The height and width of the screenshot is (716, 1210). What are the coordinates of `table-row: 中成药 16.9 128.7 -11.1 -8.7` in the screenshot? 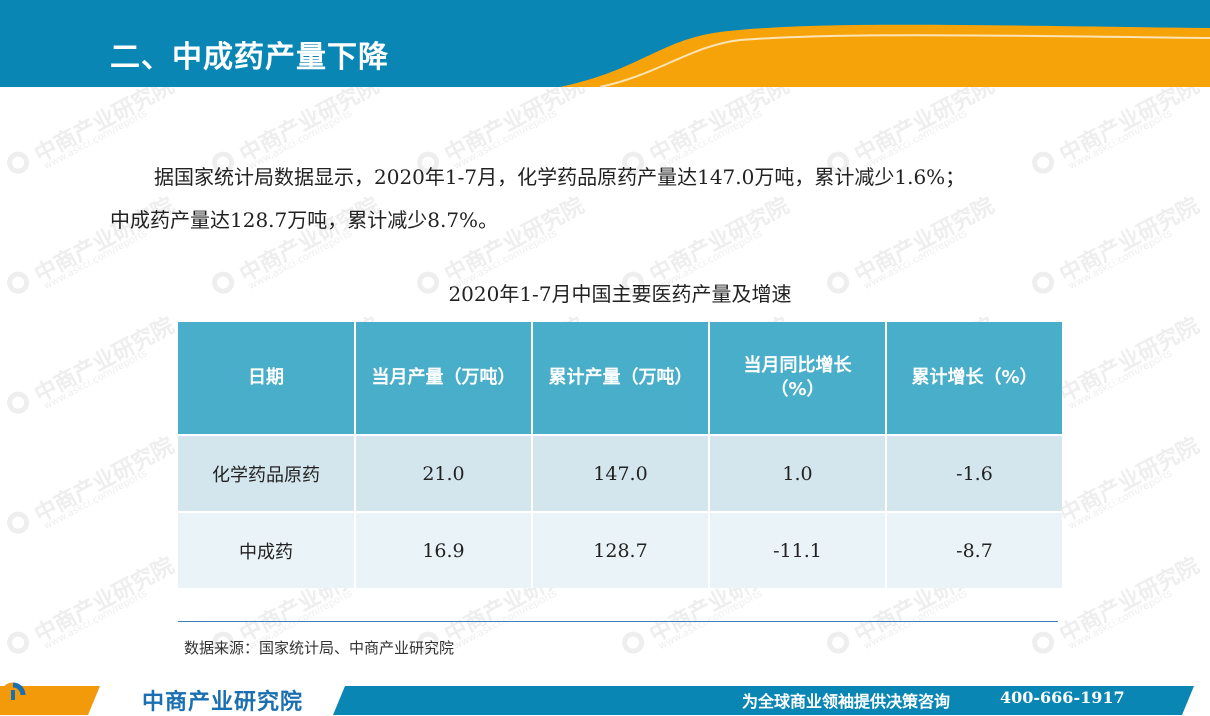 It's located at (620, 549).